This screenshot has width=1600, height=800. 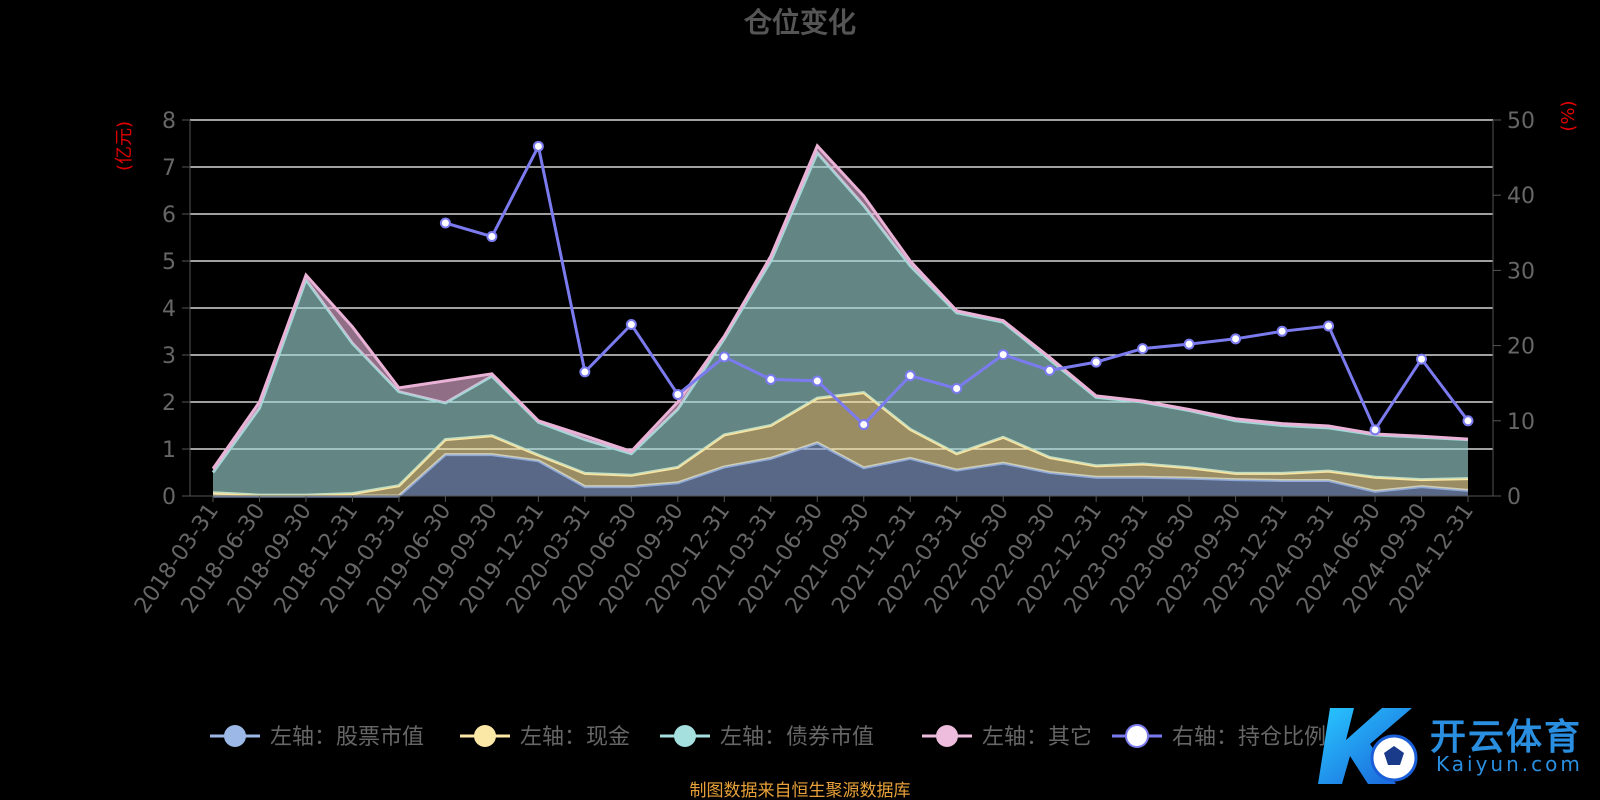 I want to click on kaiyun-k-icon, so click(x=1368, y=746).